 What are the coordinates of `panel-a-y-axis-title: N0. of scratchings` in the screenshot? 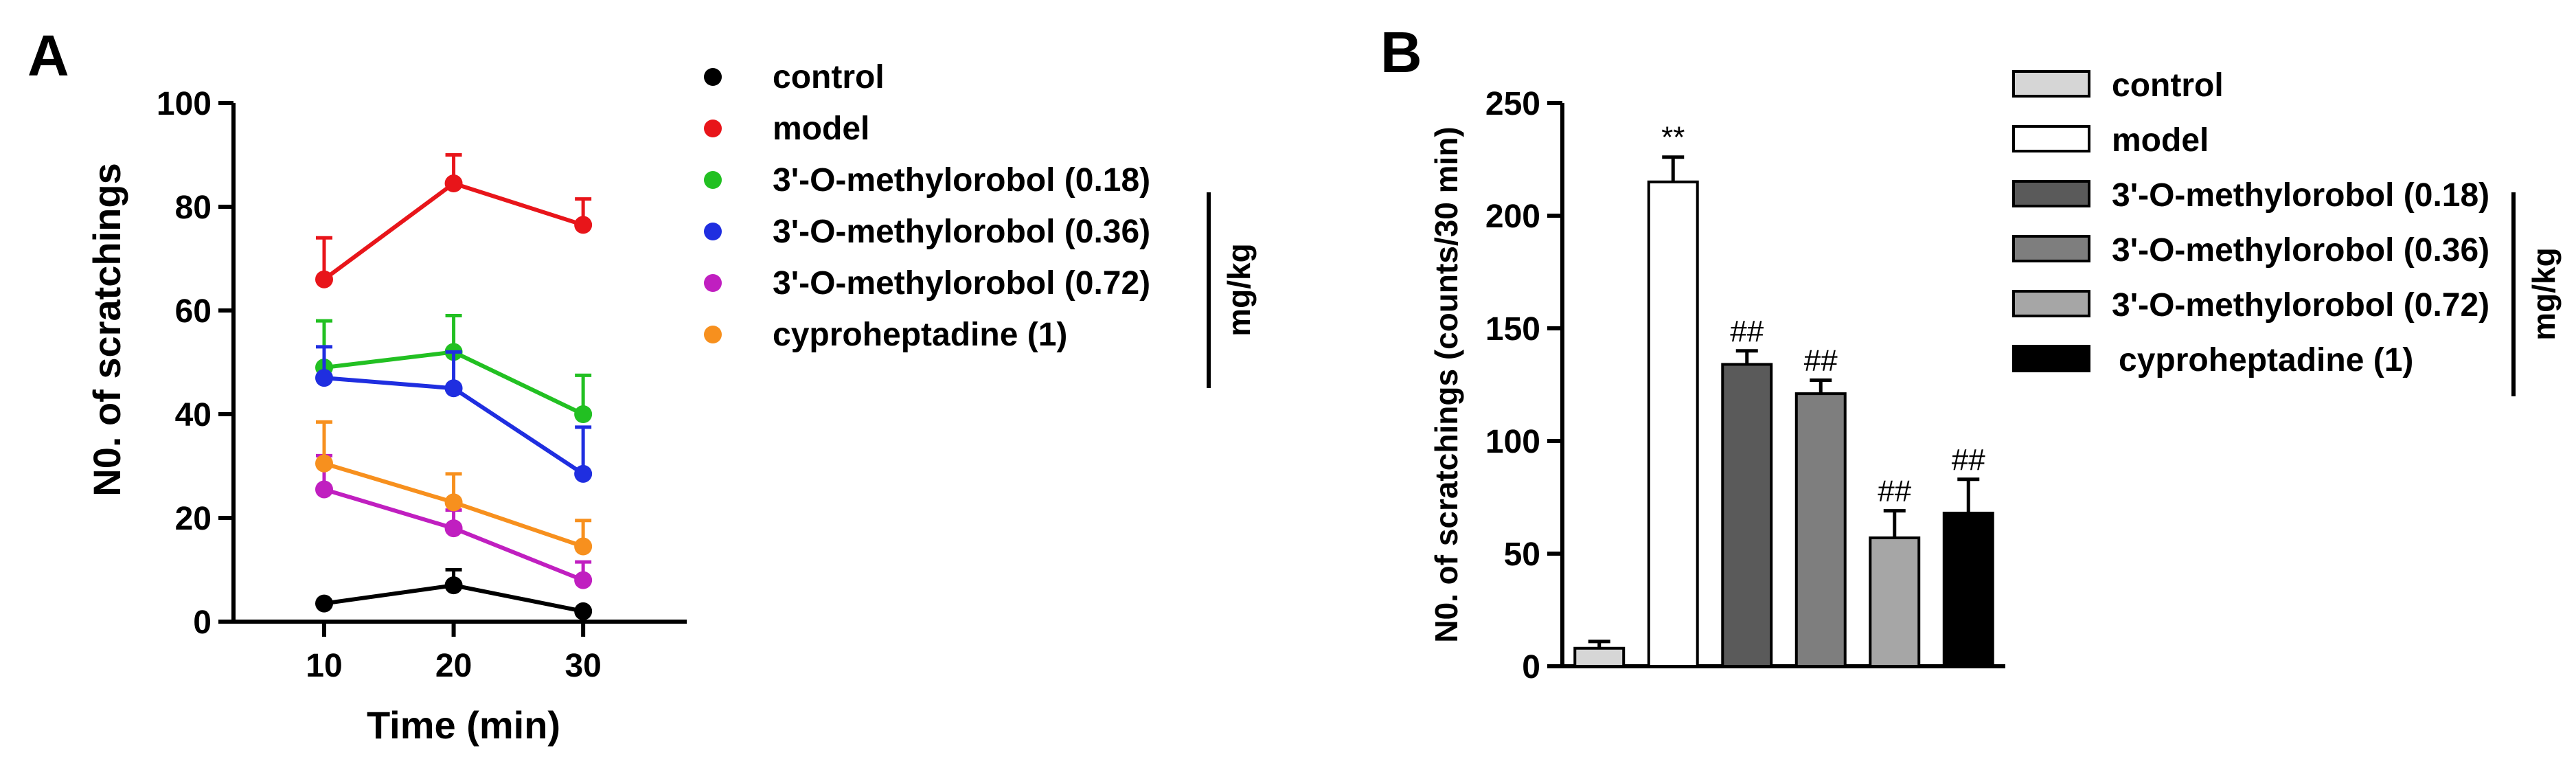 It's located at (106, 329).